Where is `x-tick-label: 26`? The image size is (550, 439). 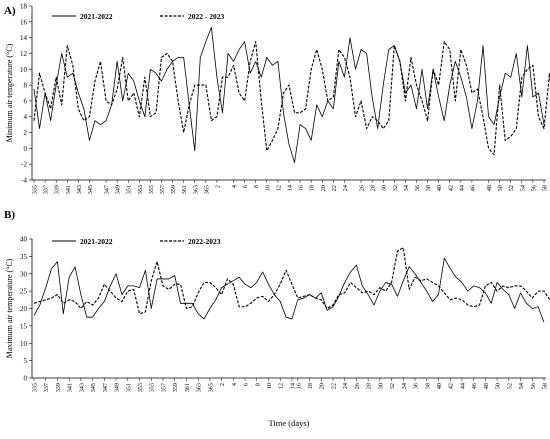 x-tick-label: 26 is located at coordinates (362, 188).